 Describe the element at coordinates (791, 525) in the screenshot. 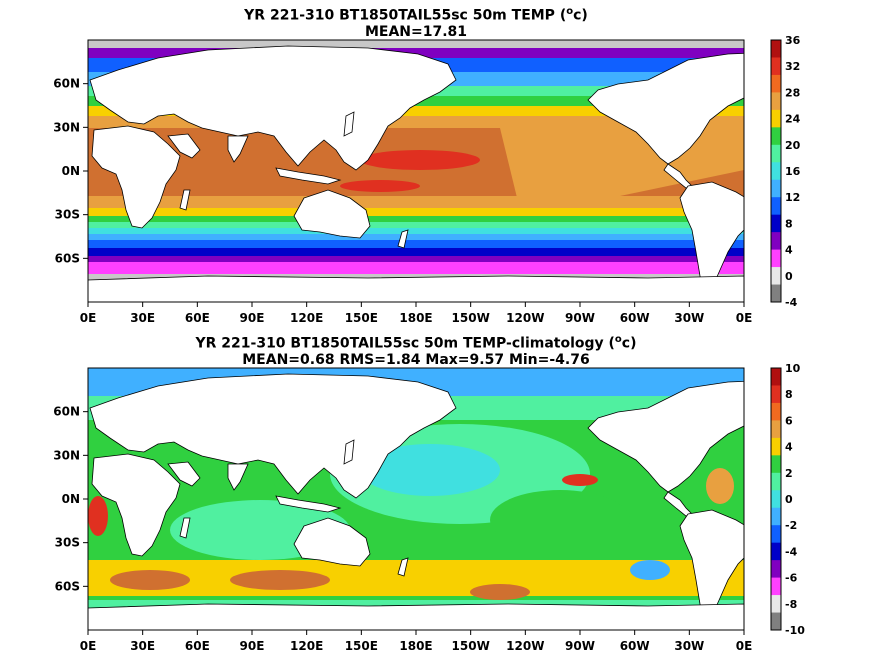

I see `colorbar-tick-label: -2` at that location.